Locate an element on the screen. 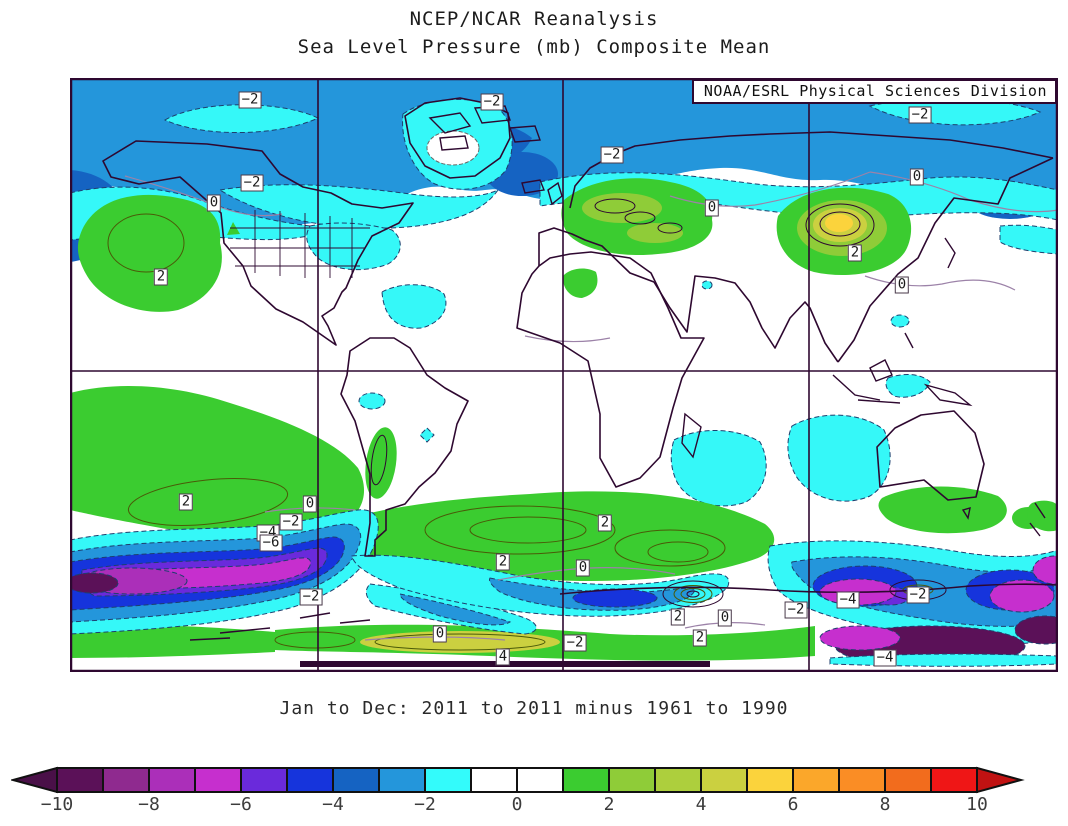 The height and width of the screenshot is (826, 1068). contour-label: −6 is located at coordinates (271, 543).